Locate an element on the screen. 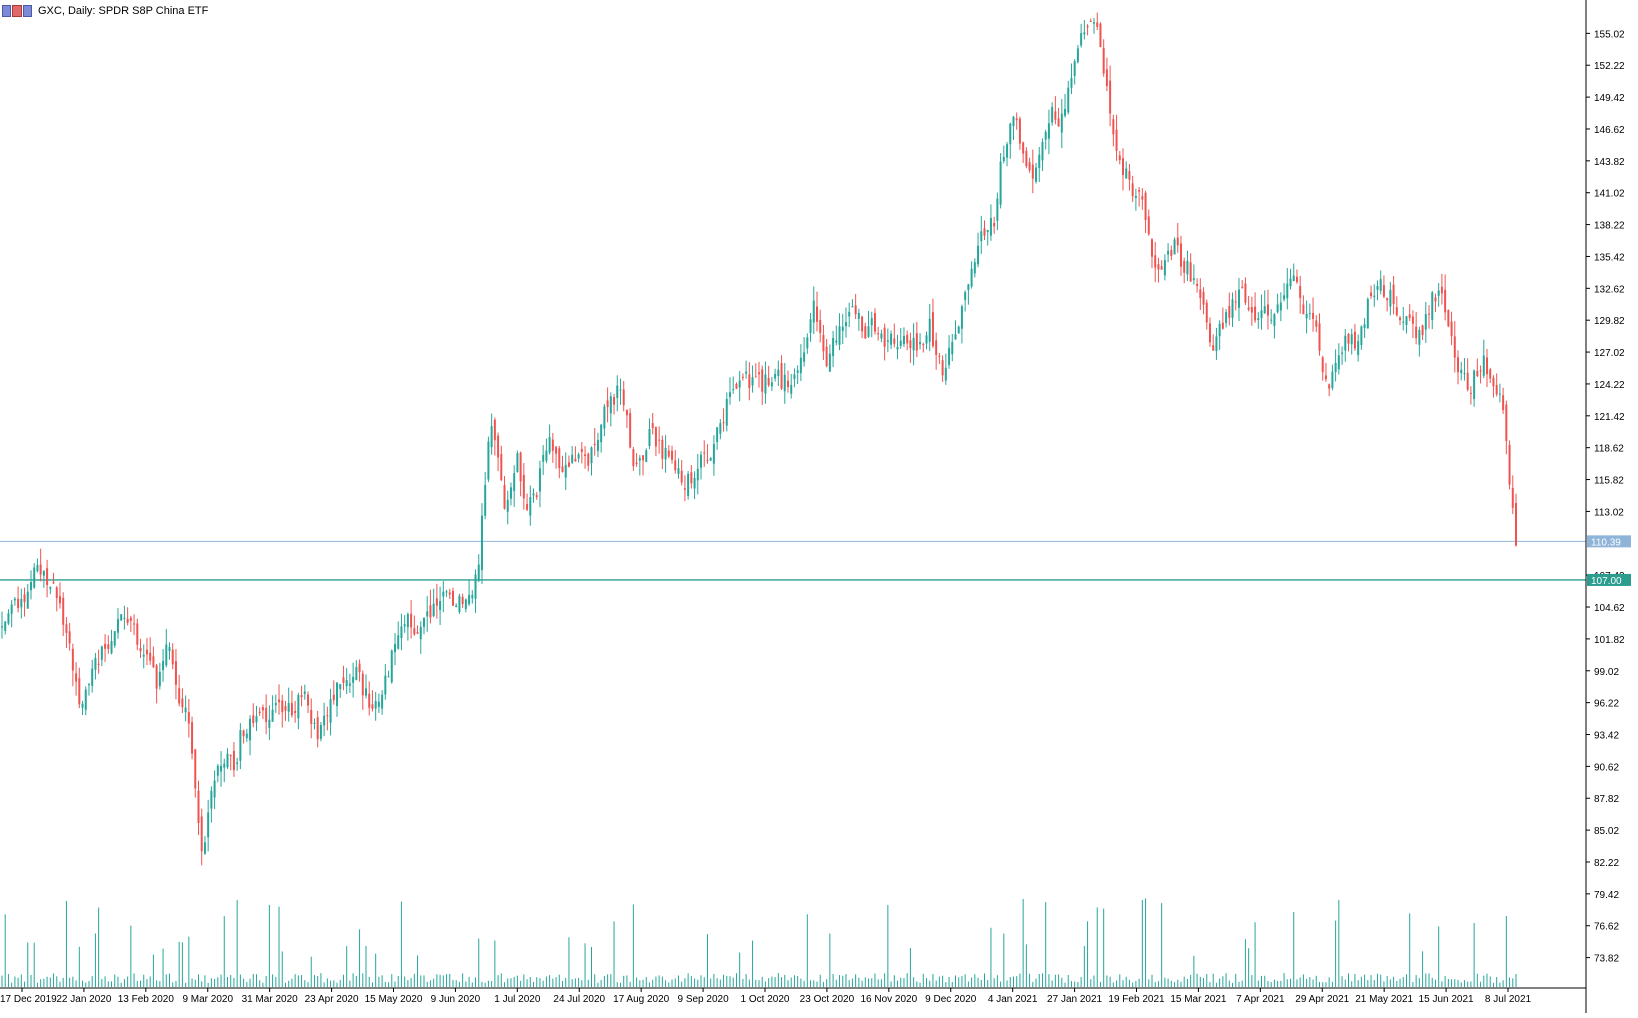  y-tick-label: 143.82 is located at coordinates (1609, 162).